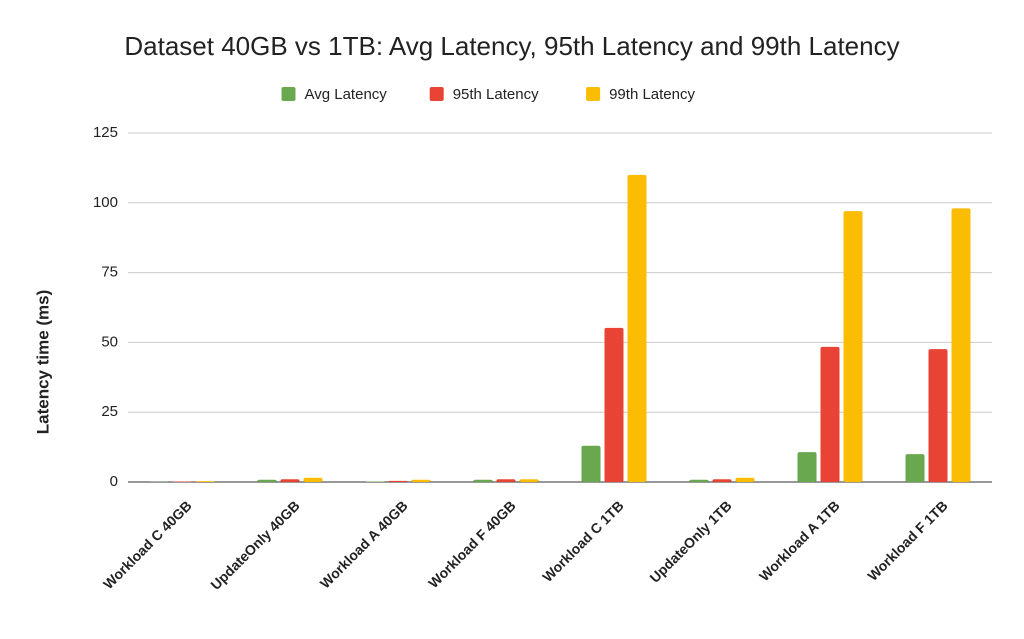 The height and width of the screenshot is (639, 1024). What do you see at coordinates (907, 540) in the screenshot?
I see `x-tick-label: Workload F 1TB` at bounding box center [907, 540].